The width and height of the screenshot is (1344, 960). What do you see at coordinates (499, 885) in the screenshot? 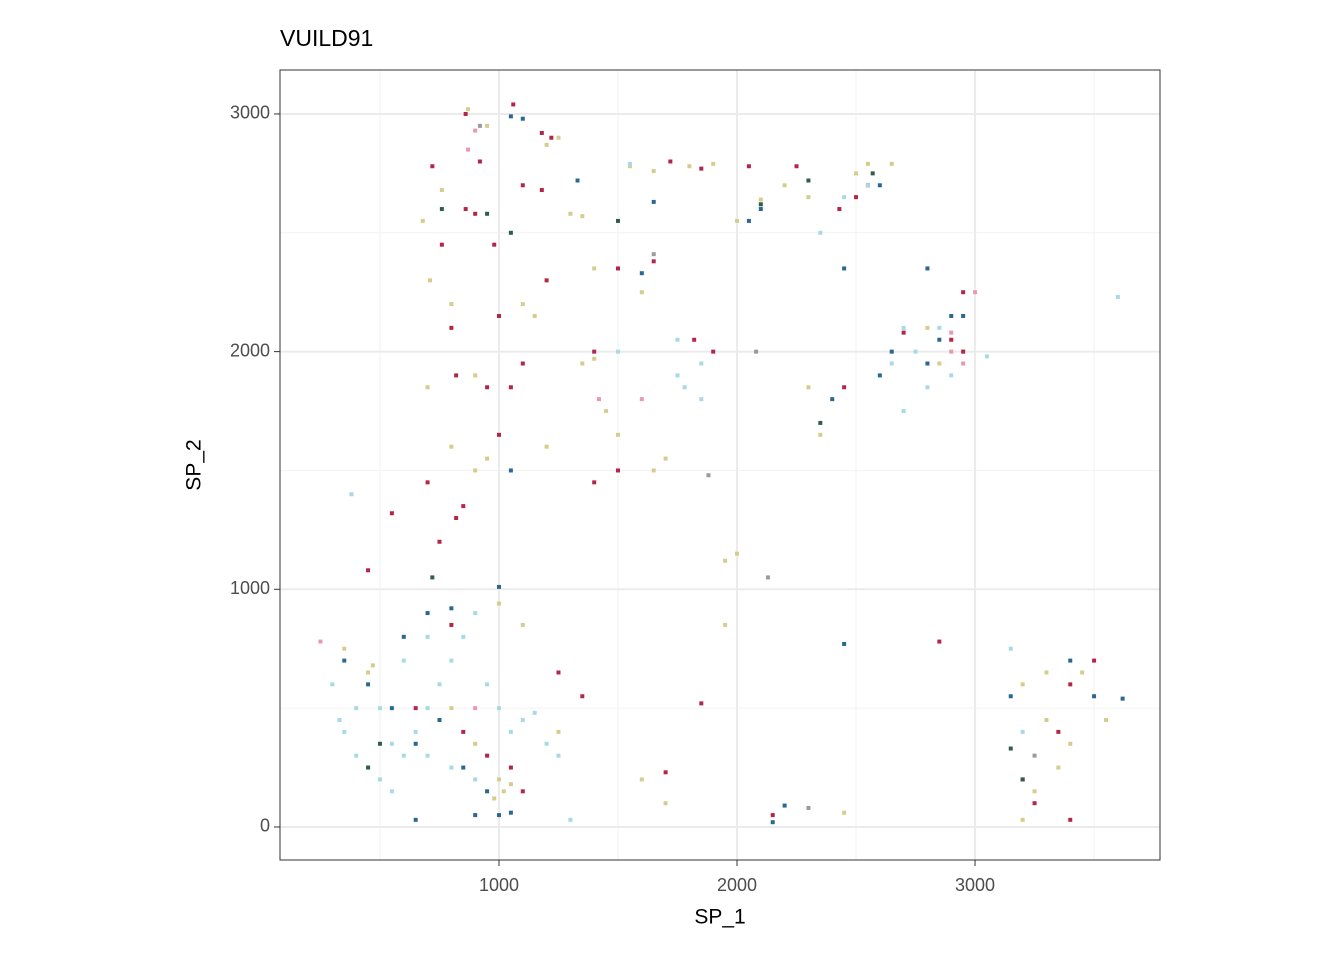
I see `x-tick-label: 1000` at bounding box center [499, 885].